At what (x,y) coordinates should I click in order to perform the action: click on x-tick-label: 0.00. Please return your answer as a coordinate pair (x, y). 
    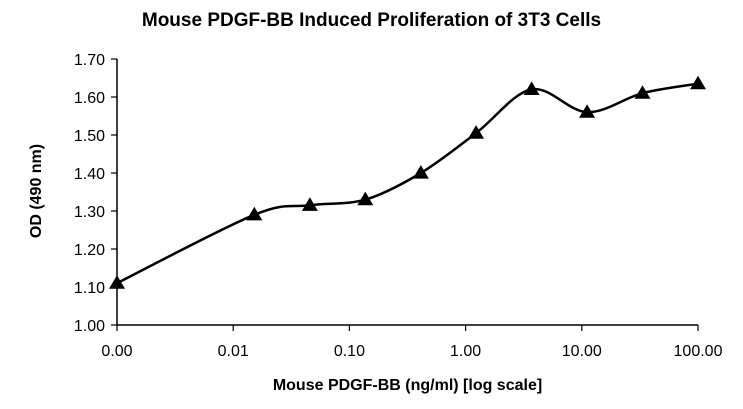
    Looking at the image, I should click on (116, 351).